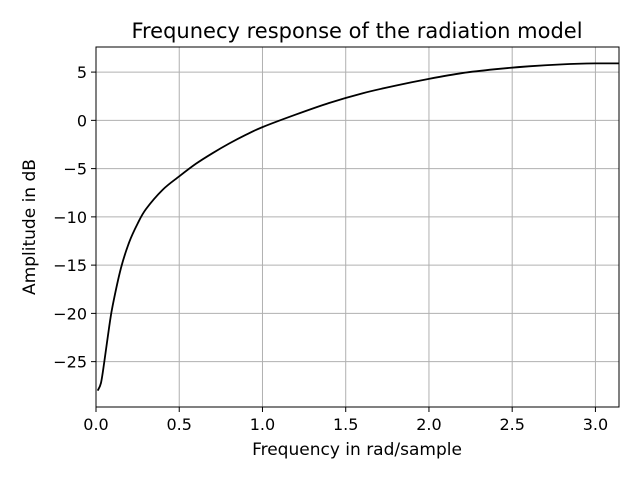 The image size is (640, 480). I want to click on y-tick-label: −25, so click(70, 362).